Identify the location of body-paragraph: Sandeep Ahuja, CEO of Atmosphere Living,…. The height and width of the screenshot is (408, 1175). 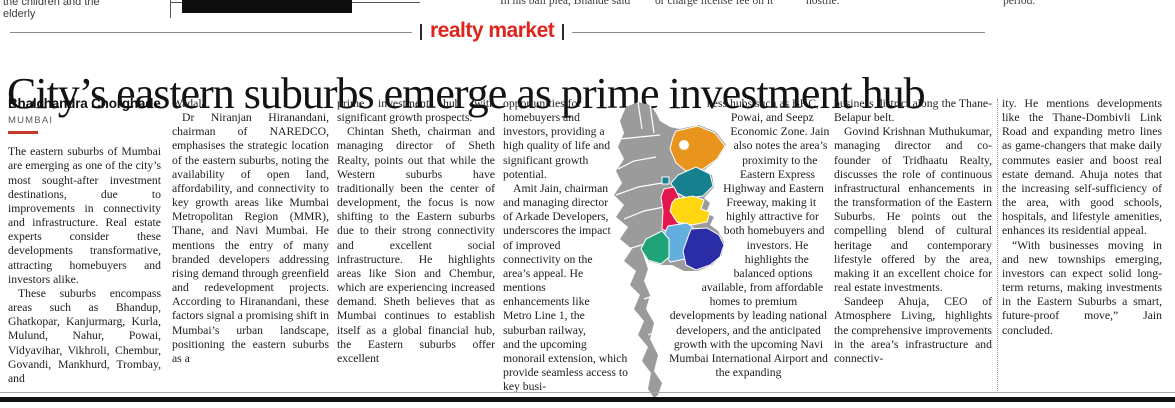
(913, 330).